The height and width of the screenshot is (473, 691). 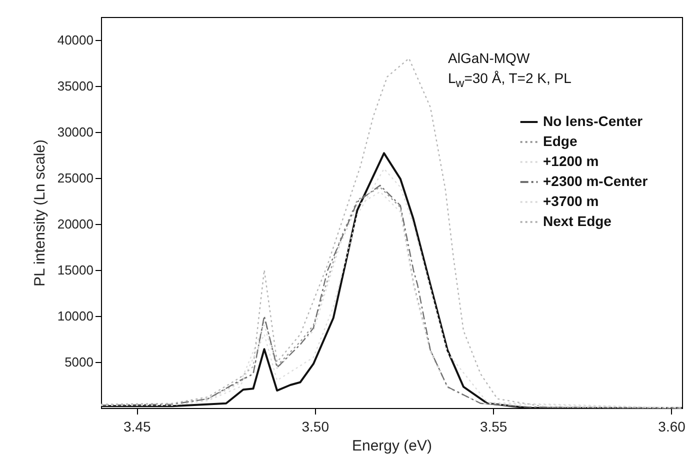 I want to click on legend-label: No lens-Center, so click(x=593, y=121).